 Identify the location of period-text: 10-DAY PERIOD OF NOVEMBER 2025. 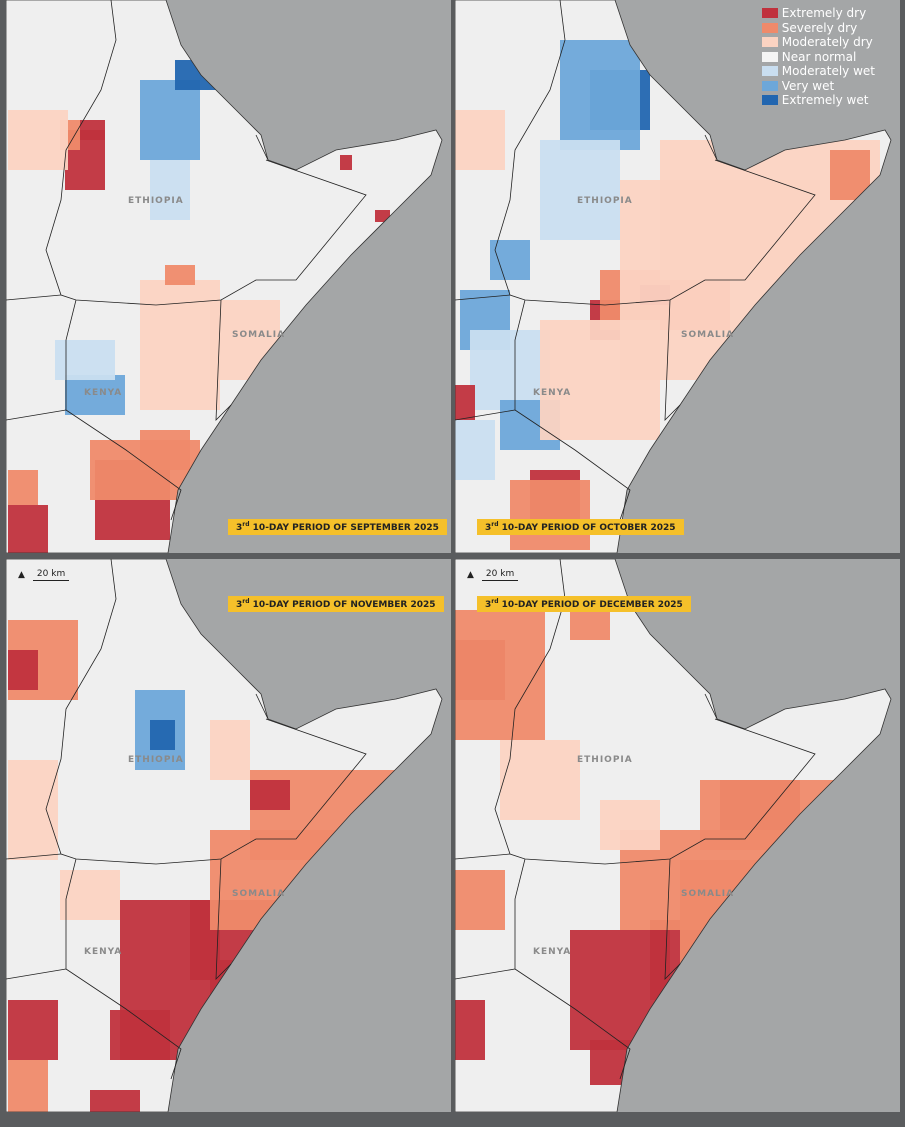
(342, 605).